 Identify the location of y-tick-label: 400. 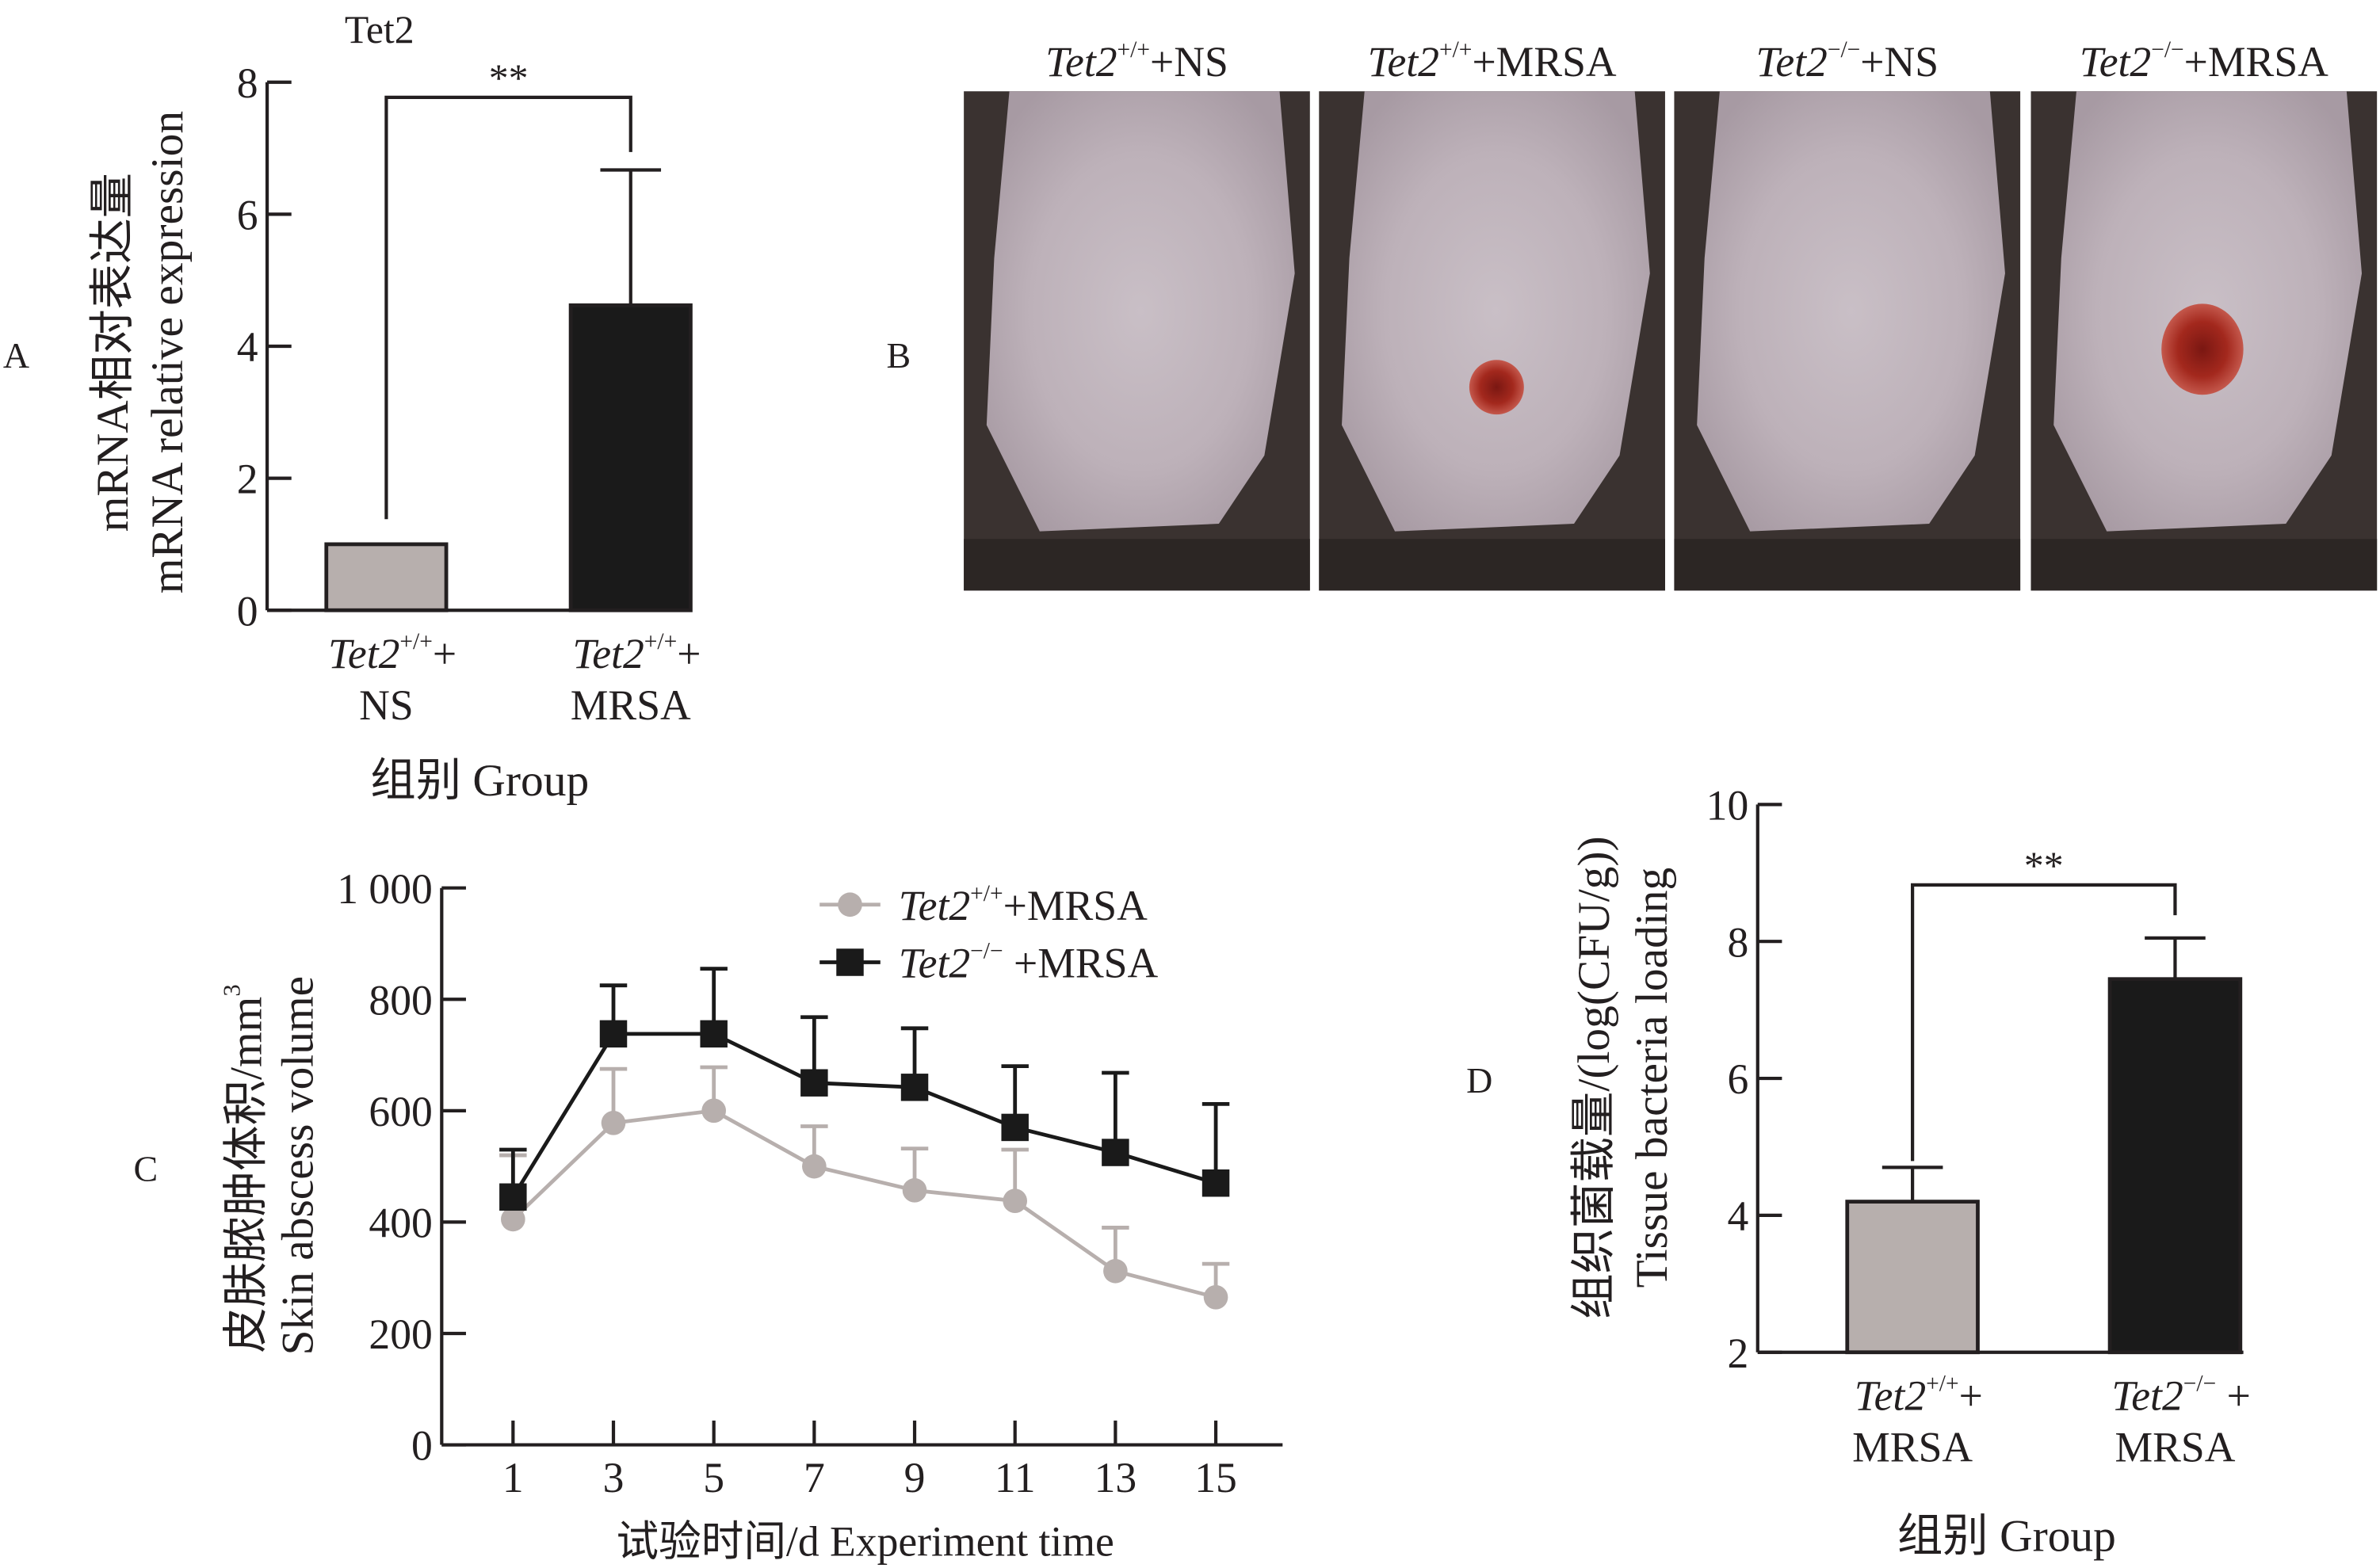
(400, 1223).